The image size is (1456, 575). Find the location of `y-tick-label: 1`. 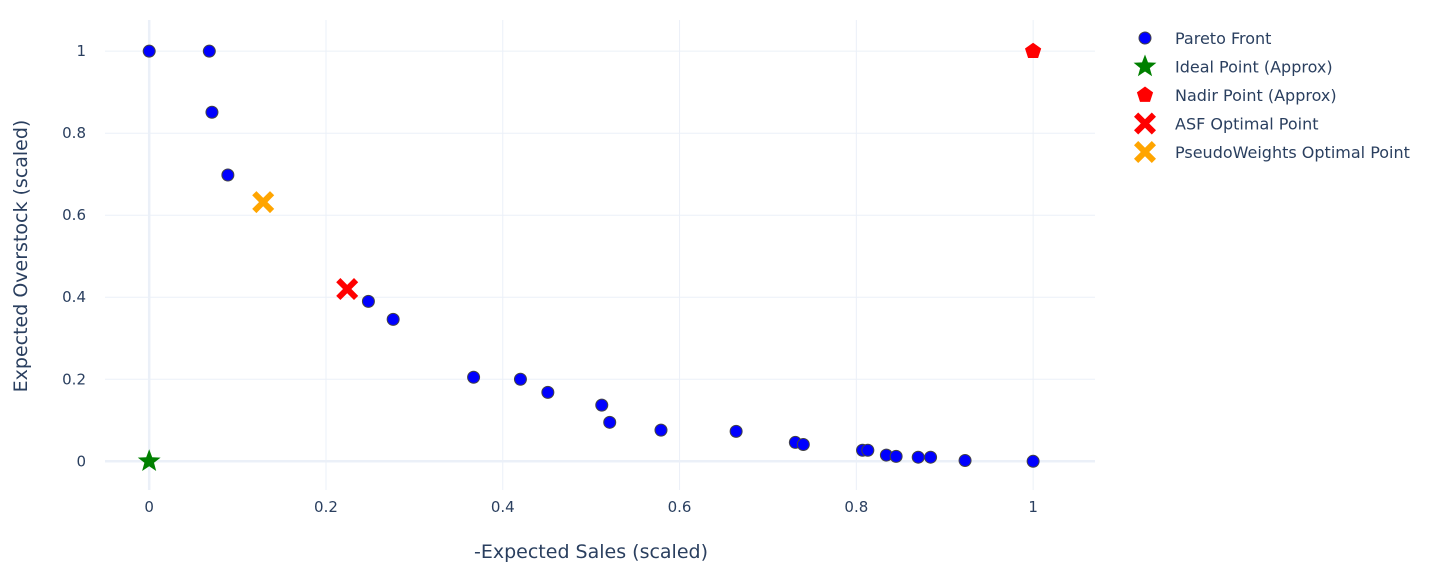

y-tick-label: 1 is located at coordinates (81, 51).